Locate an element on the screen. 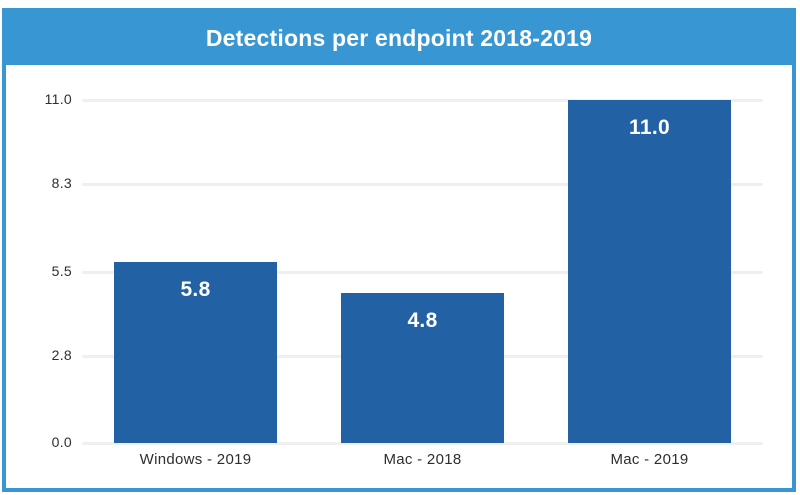 This screenshot has height=495, width=800. x-axis-labels: Windows - 2019 Mac - 2018 Mac - 2019 is located at coordinates (422, 463).